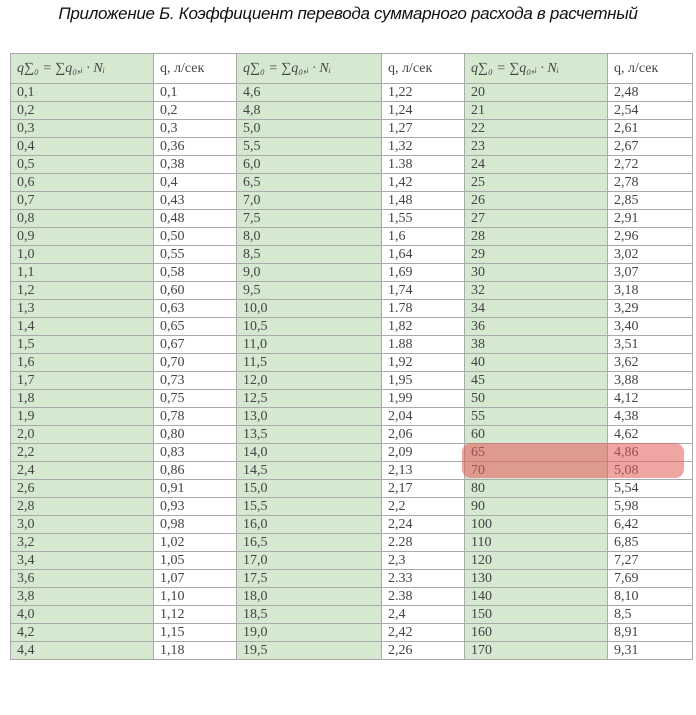 This screenshot has height=715, width=696. Describe the element at coordinates (82, 524) in the screenshot. I see `cell-flow-sum: 3,0` at that location.